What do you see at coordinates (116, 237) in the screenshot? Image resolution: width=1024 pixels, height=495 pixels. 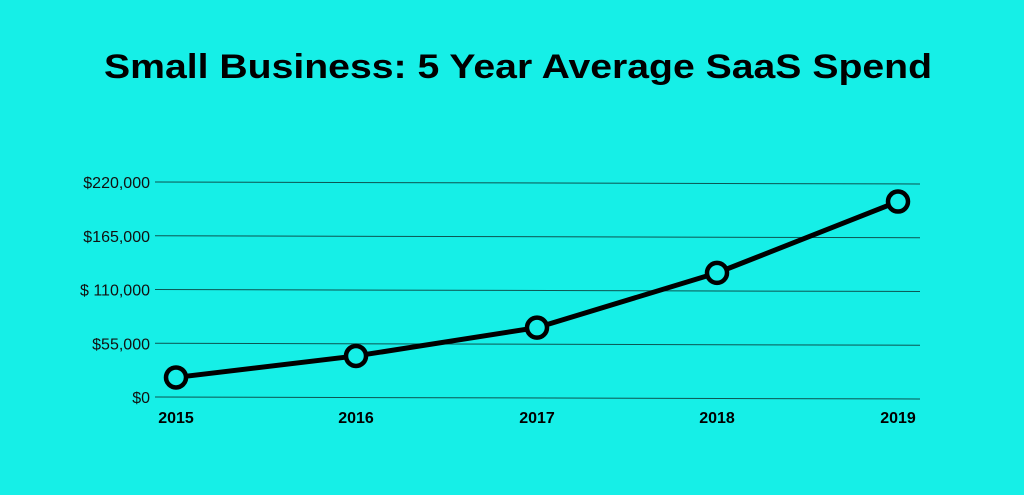 I see `y-tick-label: $165,000` at bounding box center [116, 237].